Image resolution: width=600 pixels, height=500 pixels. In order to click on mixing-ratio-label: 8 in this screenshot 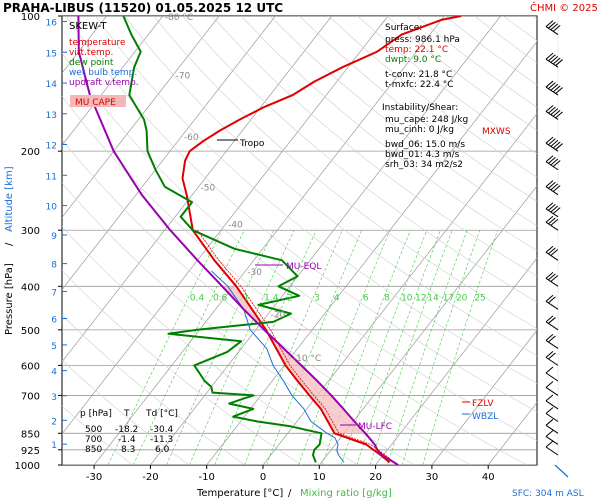, I will do `click(387, 298)`.